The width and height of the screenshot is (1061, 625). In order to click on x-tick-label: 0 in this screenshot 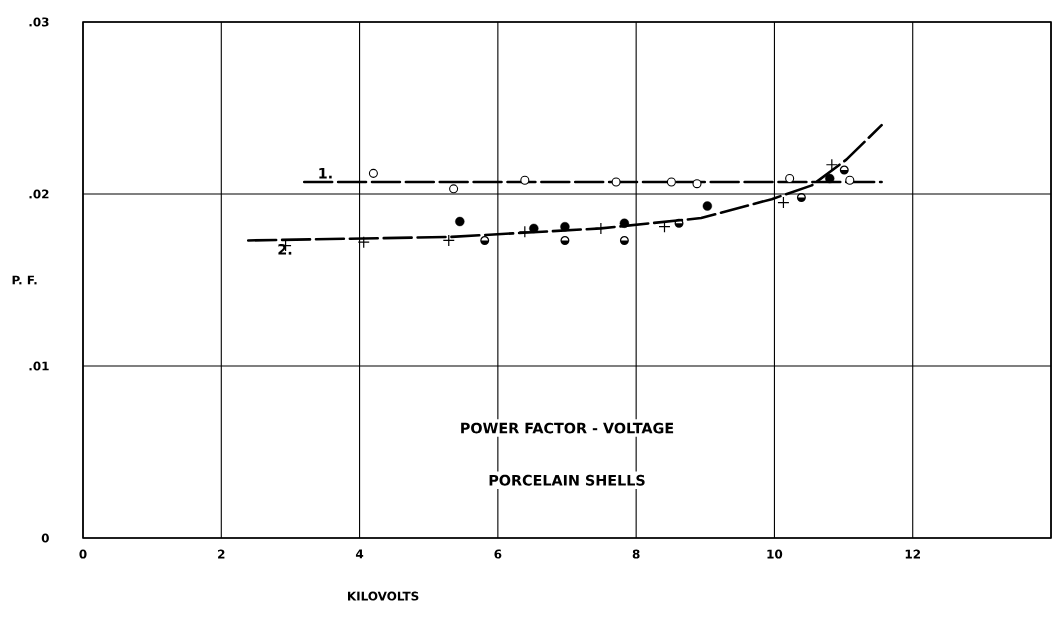, I will do `click(83, 554)`.